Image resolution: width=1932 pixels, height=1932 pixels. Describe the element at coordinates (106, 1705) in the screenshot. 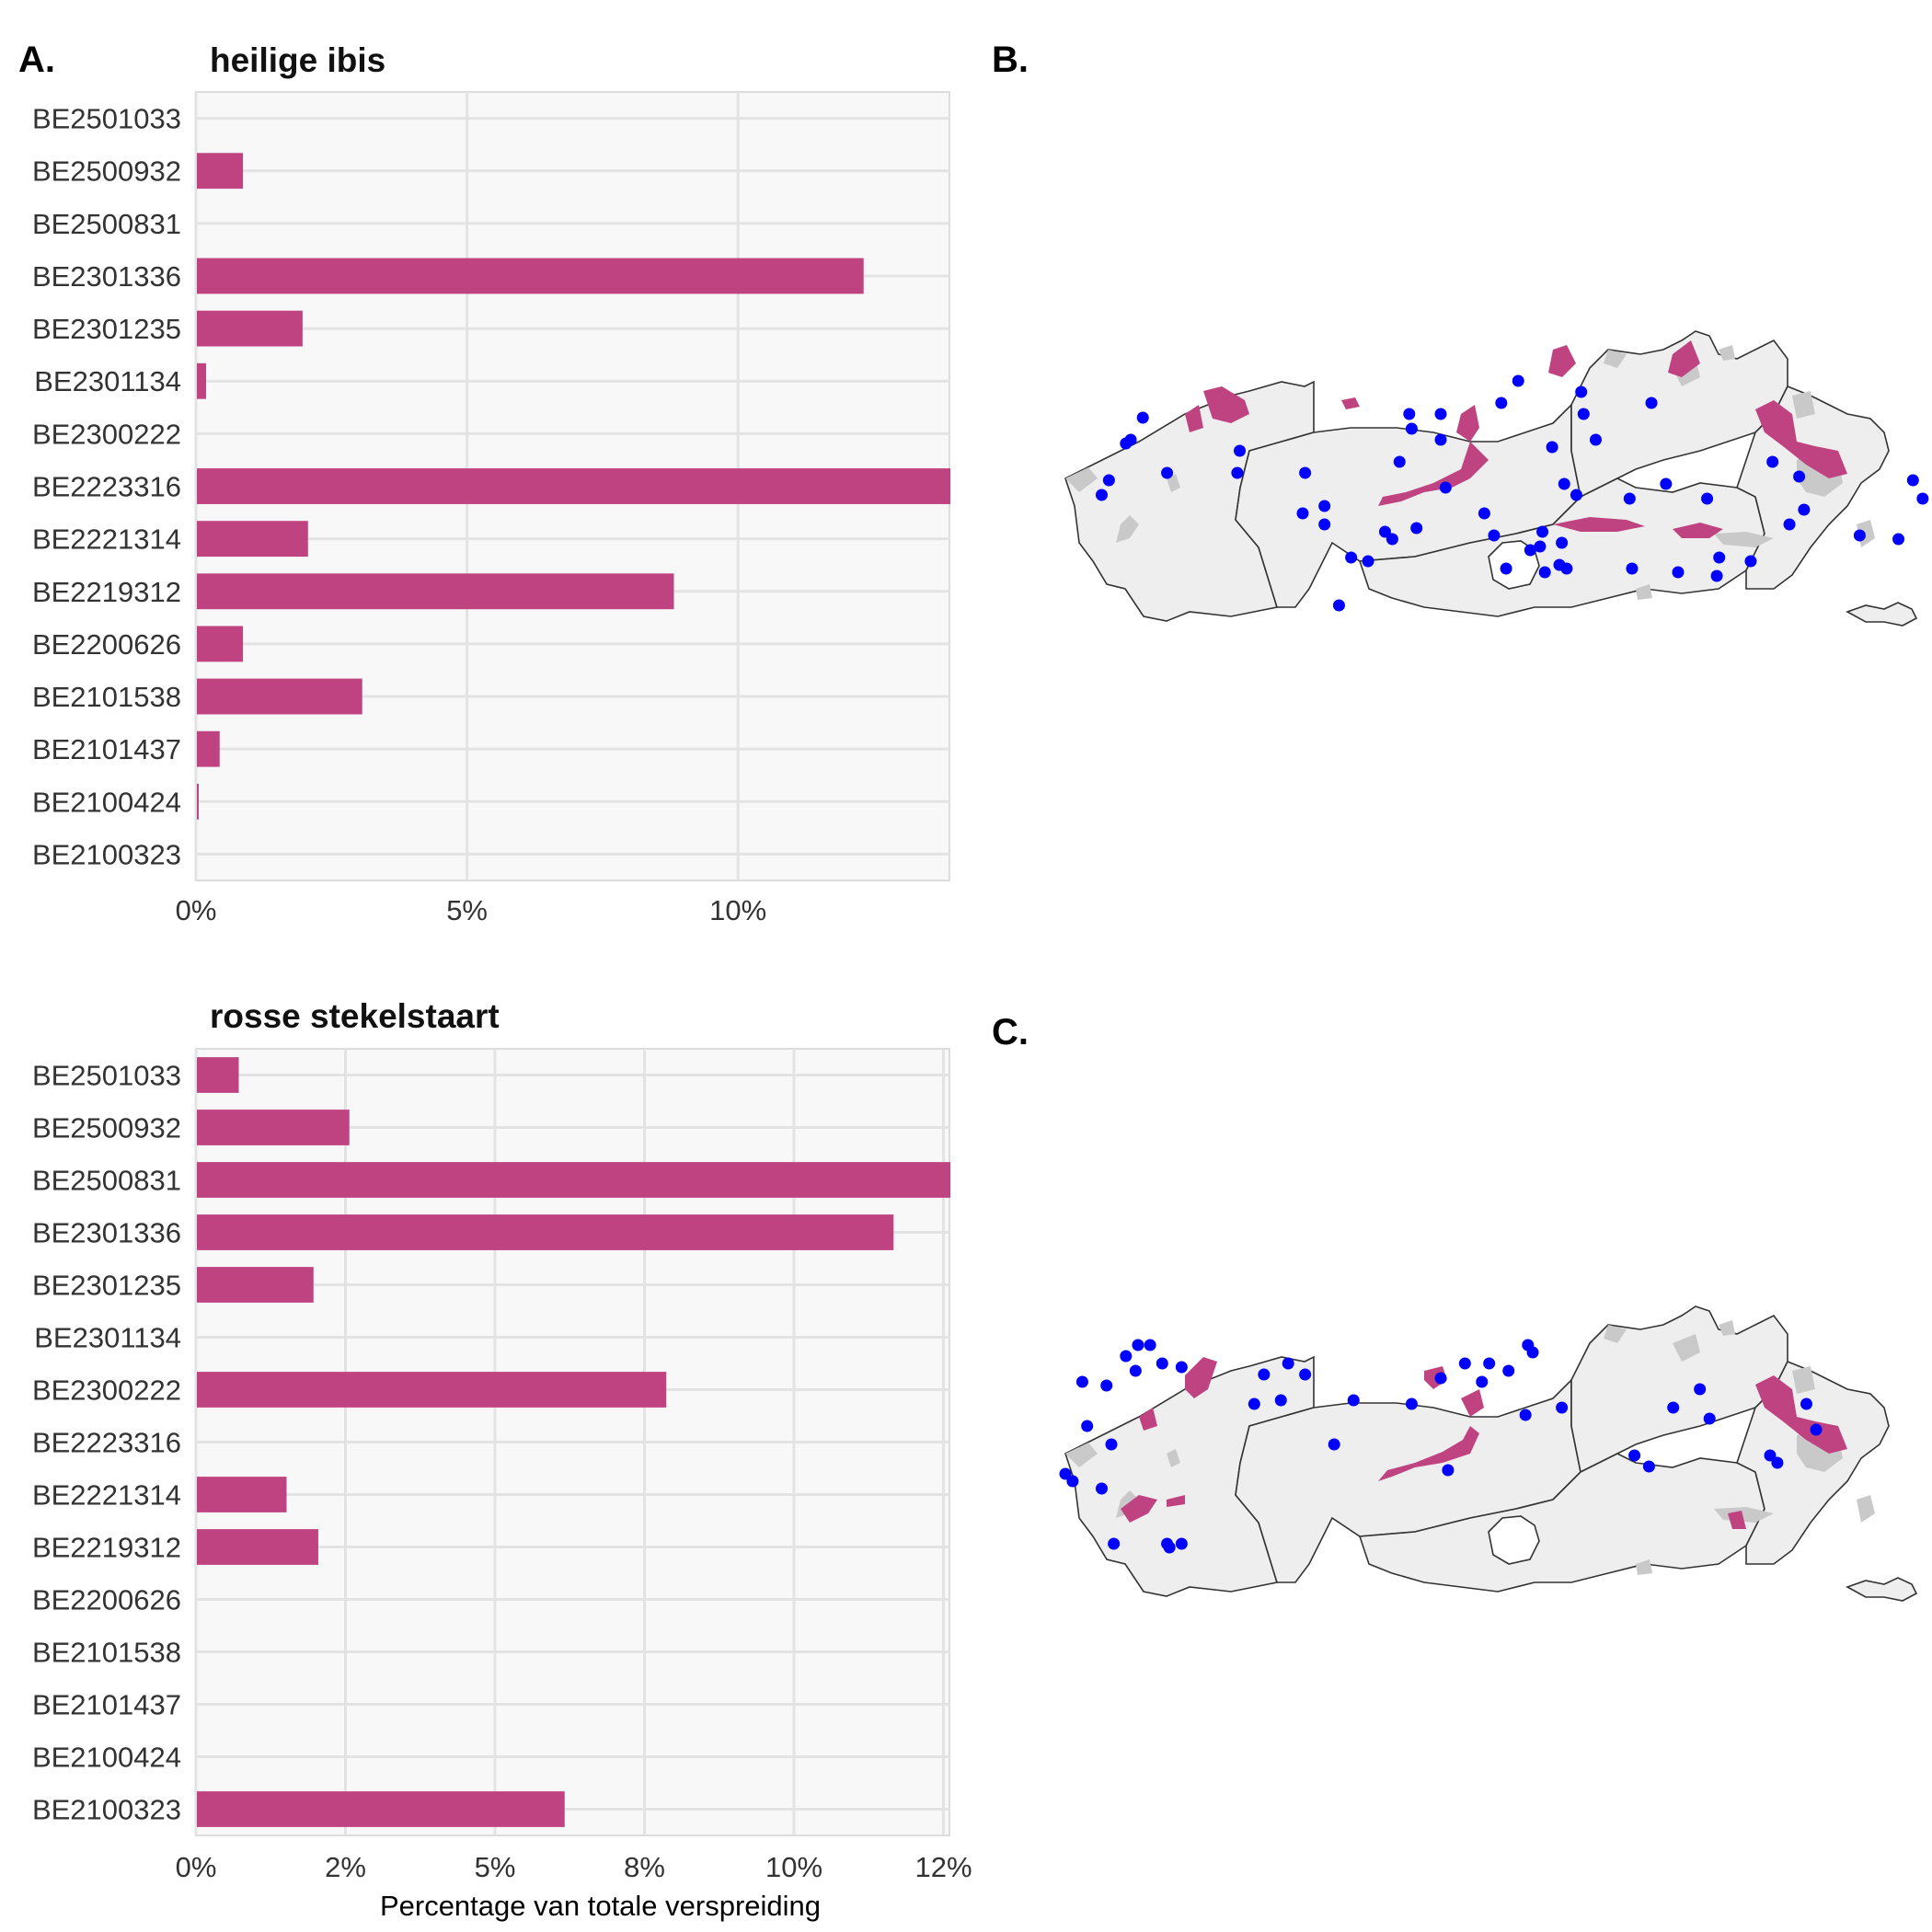

I see `y-tick-label: BE2101437` at that location.